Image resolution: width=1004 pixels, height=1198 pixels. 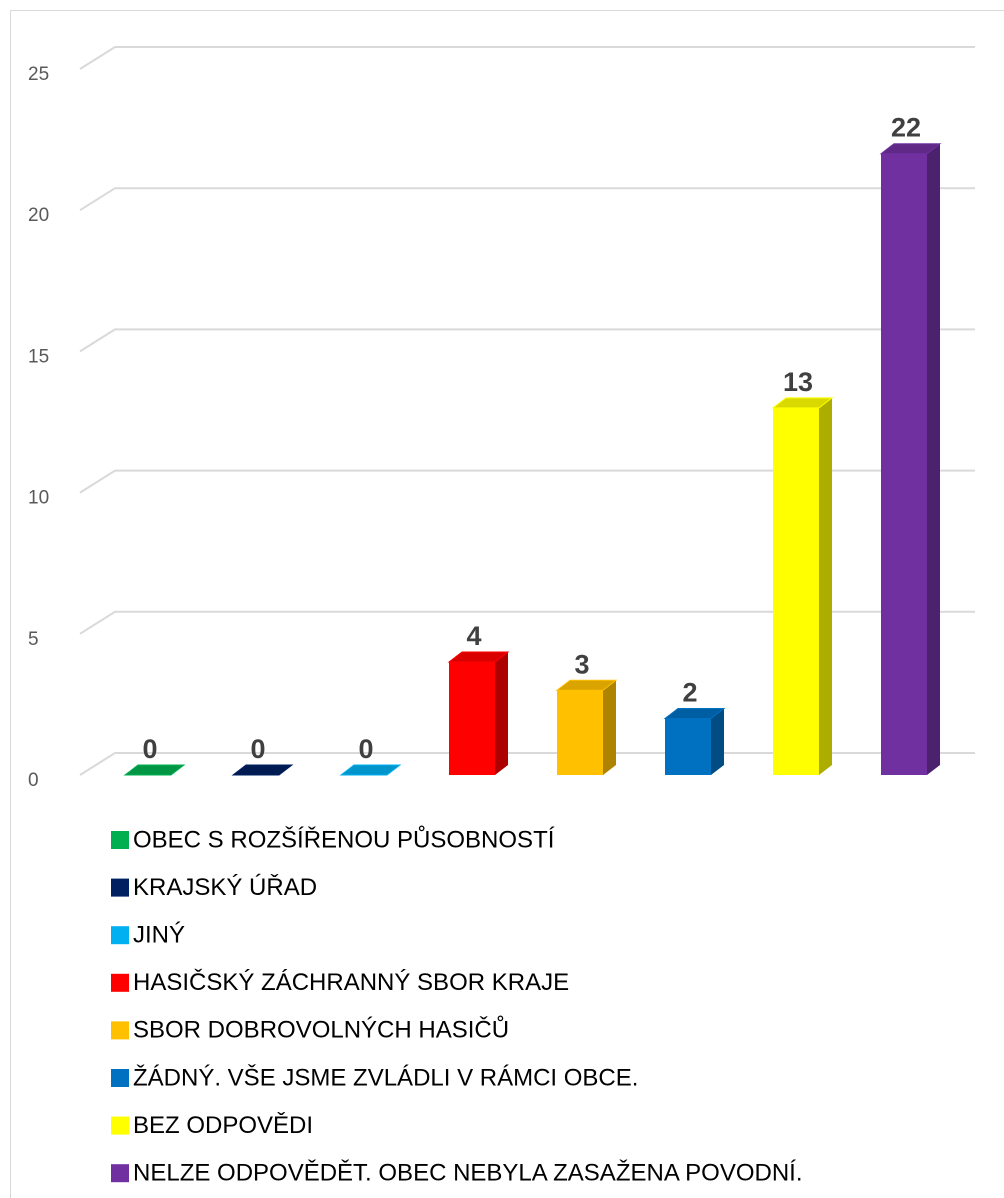 I want to click on value-label: 3, so click(x=581, y=664).